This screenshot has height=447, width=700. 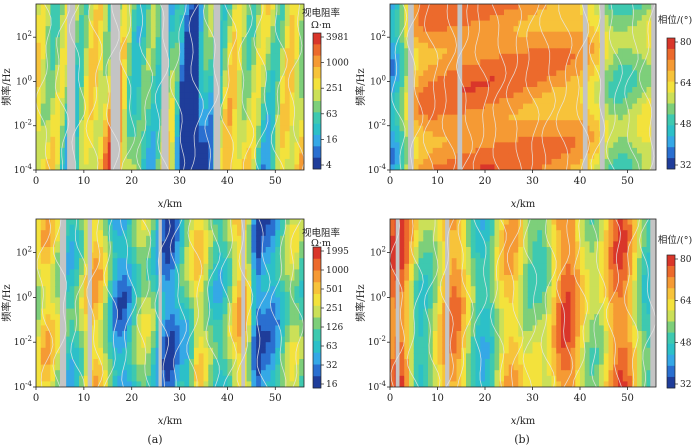 I want to click on y-tick-label: 10⁰, so click(x=24, y=80).